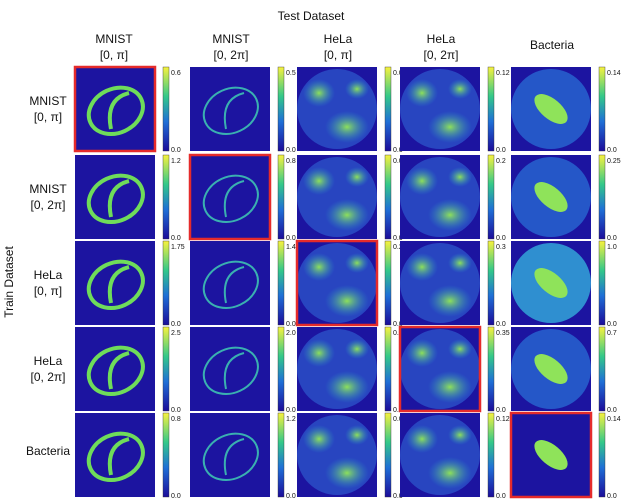  I want to click on image: 0.14 0.0, so click(565, 455).